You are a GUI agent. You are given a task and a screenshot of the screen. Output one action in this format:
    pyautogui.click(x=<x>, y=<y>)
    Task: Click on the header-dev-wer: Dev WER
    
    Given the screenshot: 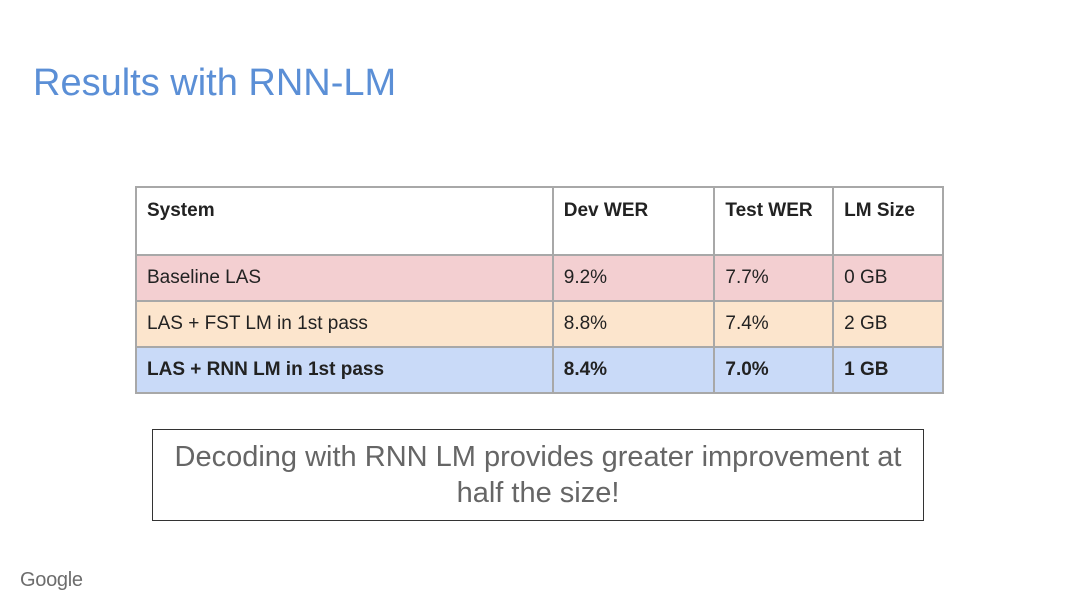 What is the action you would take?
    pyautogui.click(x=633, y=221)
    